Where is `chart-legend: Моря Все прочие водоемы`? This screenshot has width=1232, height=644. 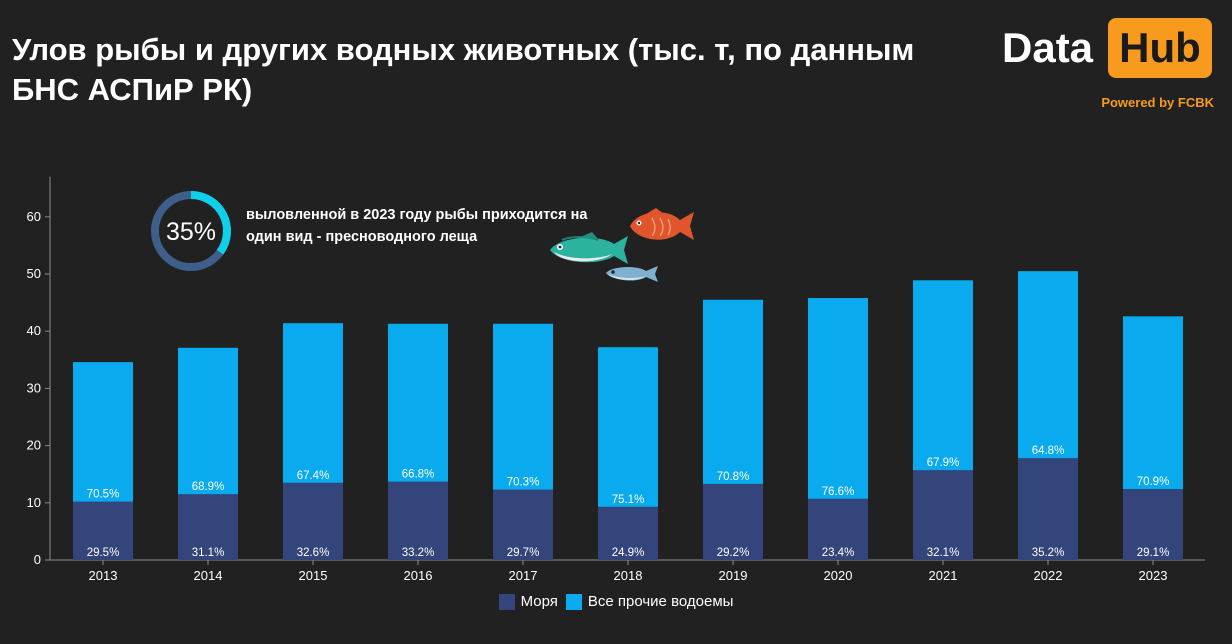 chart-legend: Моря Все прочие водоемы is located at coordinates (616, 601).